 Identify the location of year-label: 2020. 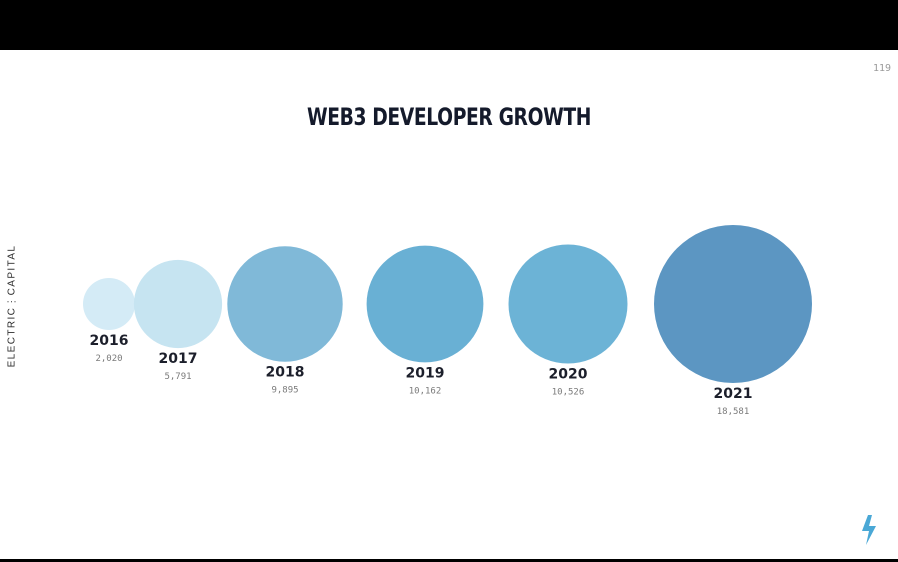
(568, 375).